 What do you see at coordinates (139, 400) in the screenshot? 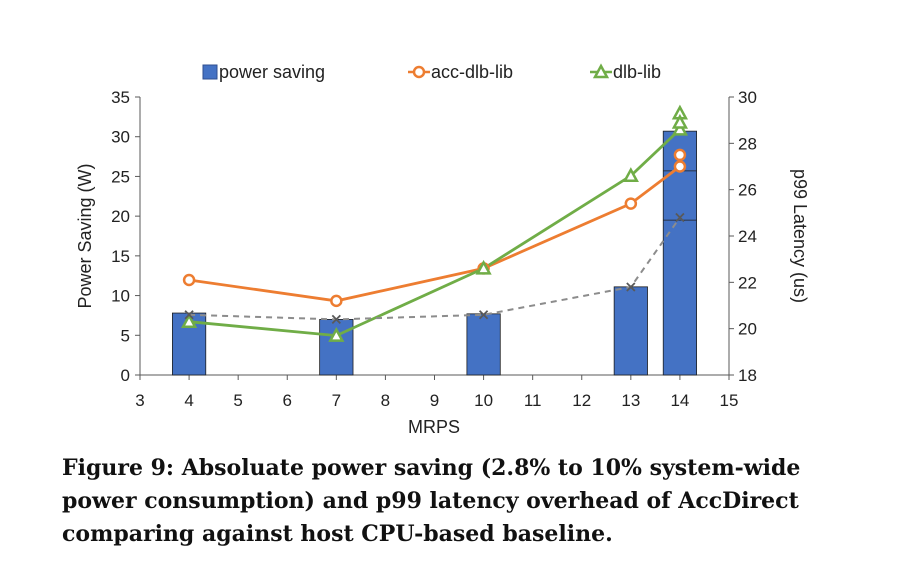
I see `x-tick-label: 3` at bounding box center [139, 400].